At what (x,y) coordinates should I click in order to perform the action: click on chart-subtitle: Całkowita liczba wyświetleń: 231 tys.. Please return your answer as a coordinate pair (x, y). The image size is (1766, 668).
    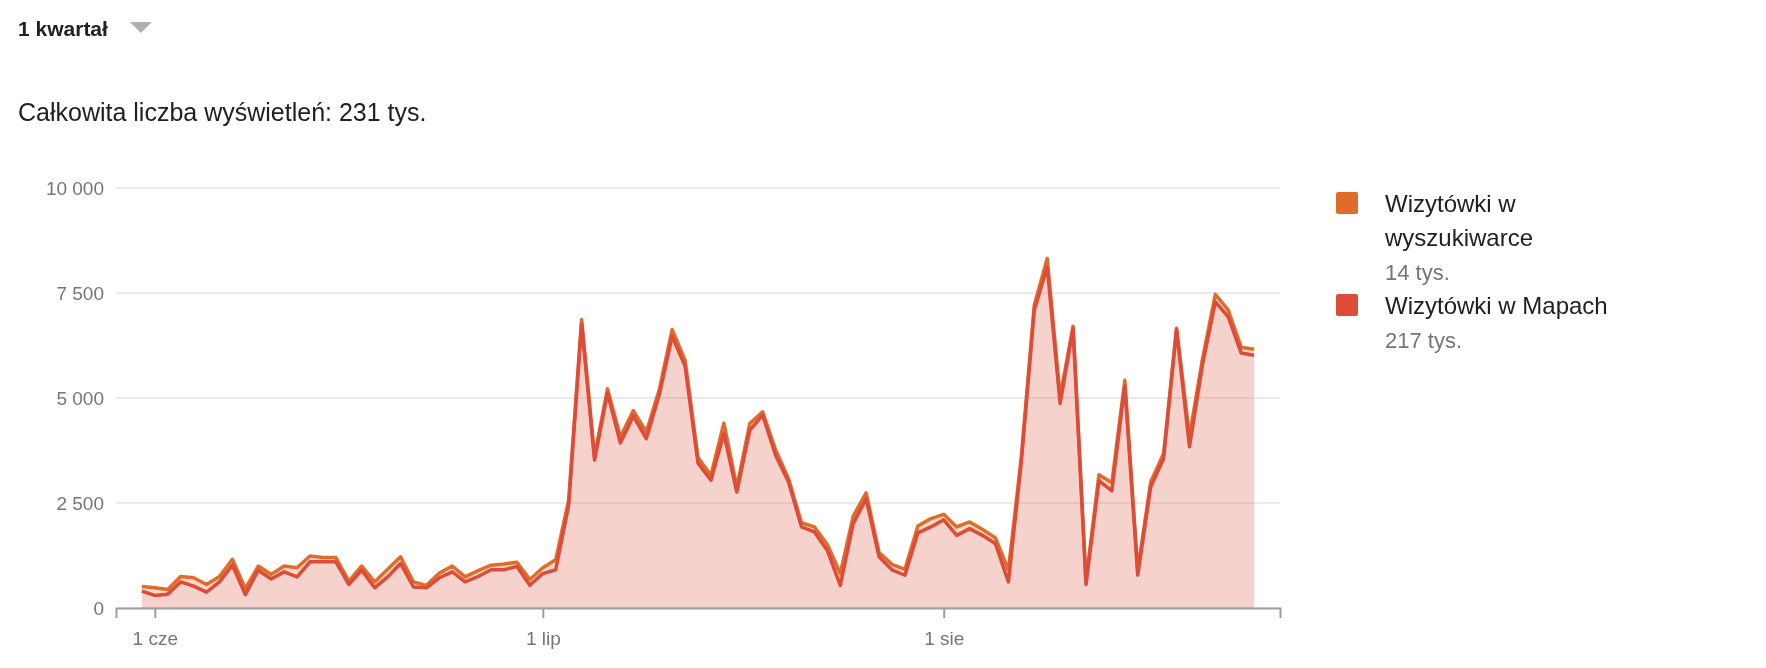
    Looking at the image, I should click on (222, 112).